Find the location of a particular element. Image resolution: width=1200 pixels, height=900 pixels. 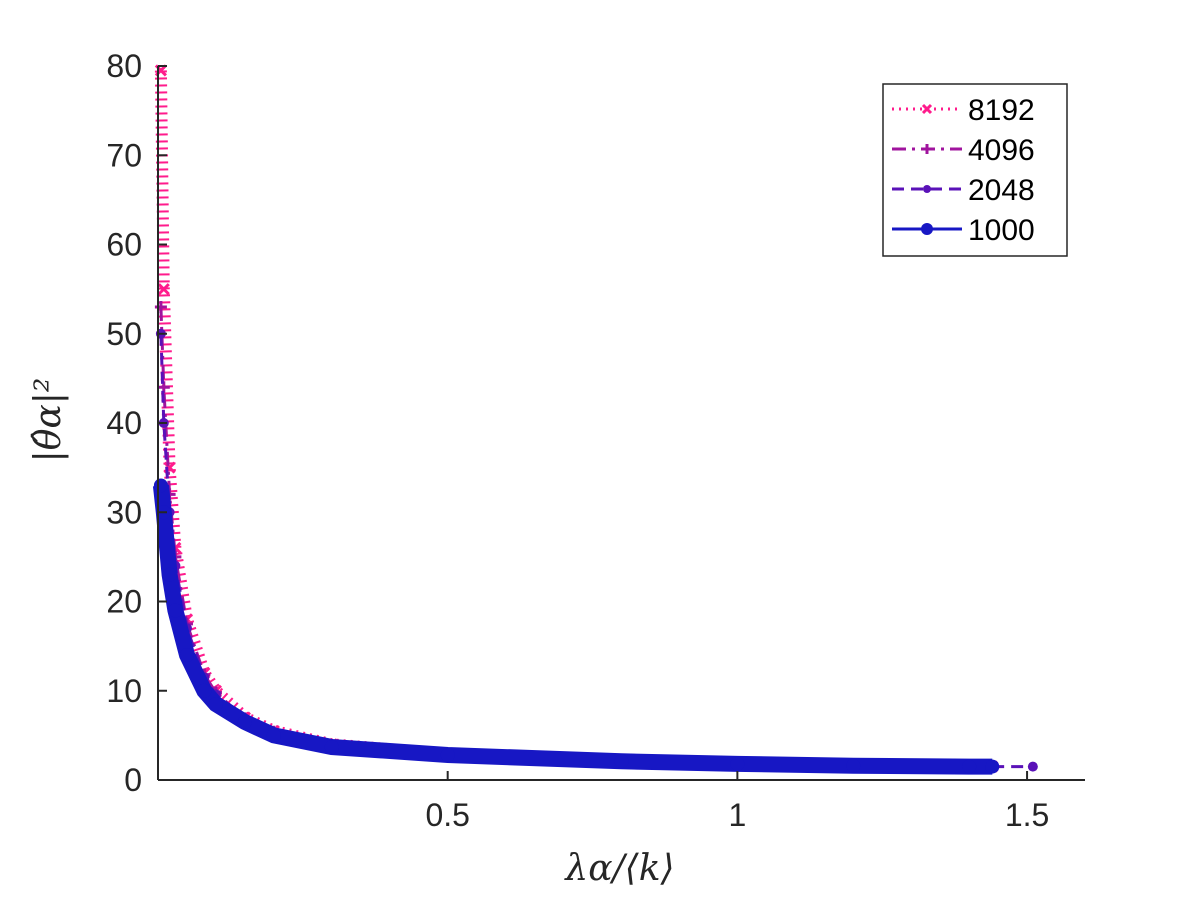

legend-item: 8192 is located at coordinates (963, 110).